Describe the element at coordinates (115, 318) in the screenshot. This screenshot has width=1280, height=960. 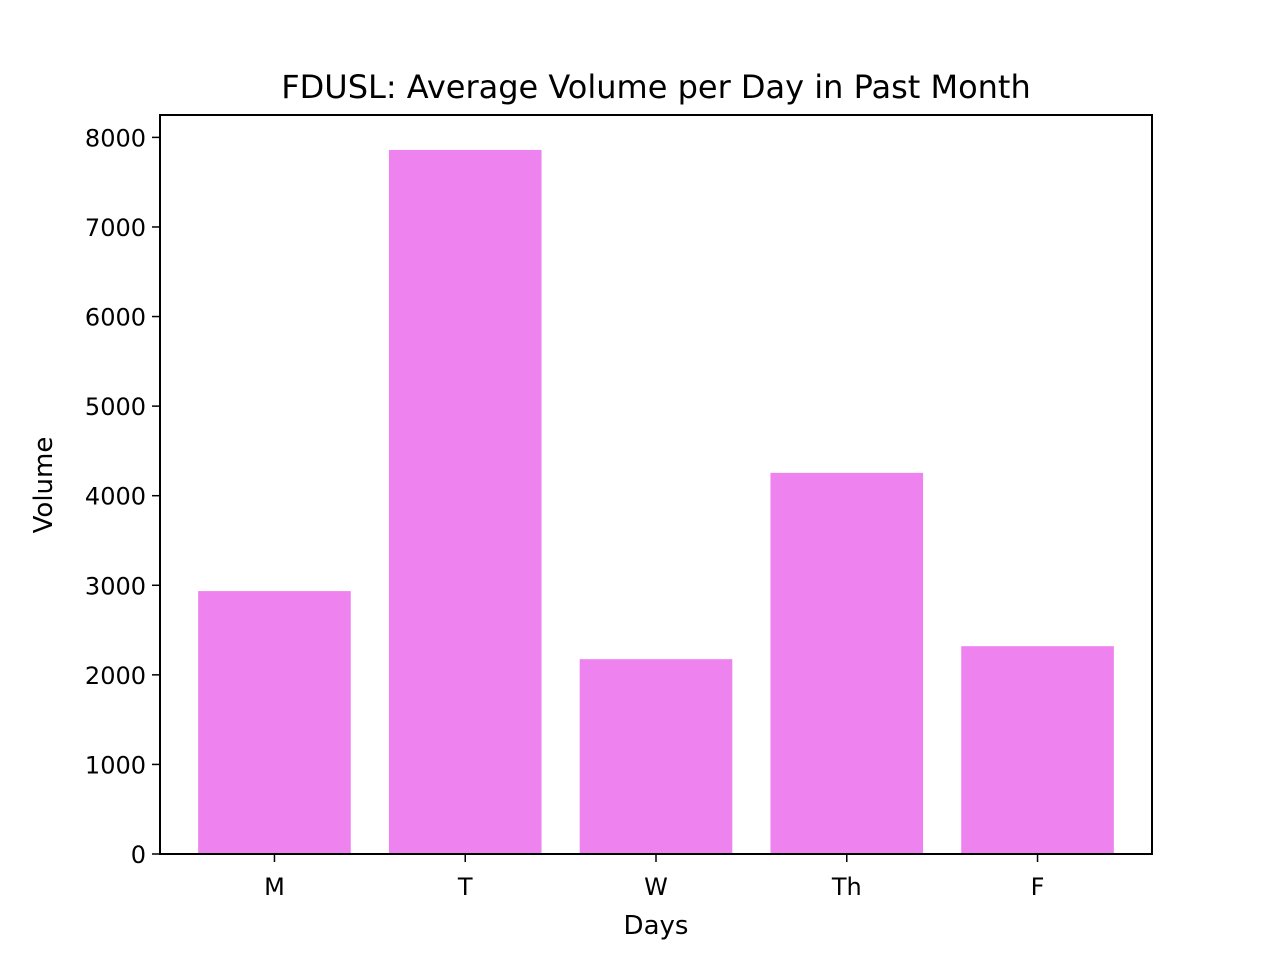
I see `y-tick-label: 6000` at that location.